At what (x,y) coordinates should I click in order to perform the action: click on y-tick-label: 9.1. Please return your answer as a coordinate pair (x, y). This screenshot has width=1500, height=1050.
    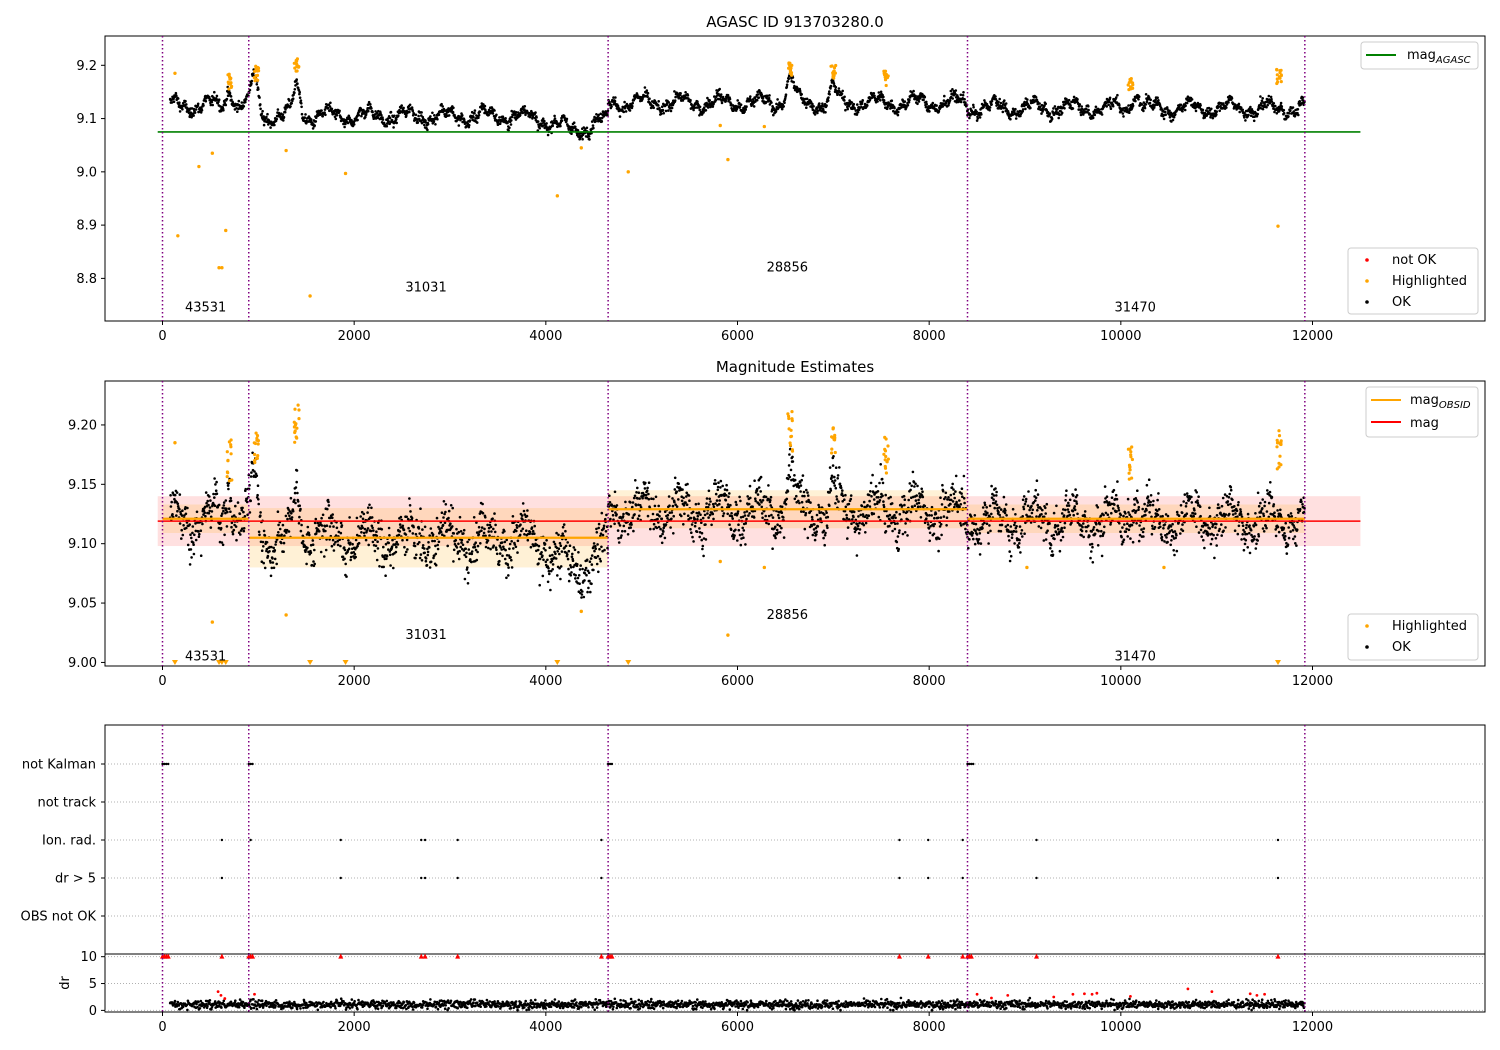
    Looking at the image, I should click on (86, 119).